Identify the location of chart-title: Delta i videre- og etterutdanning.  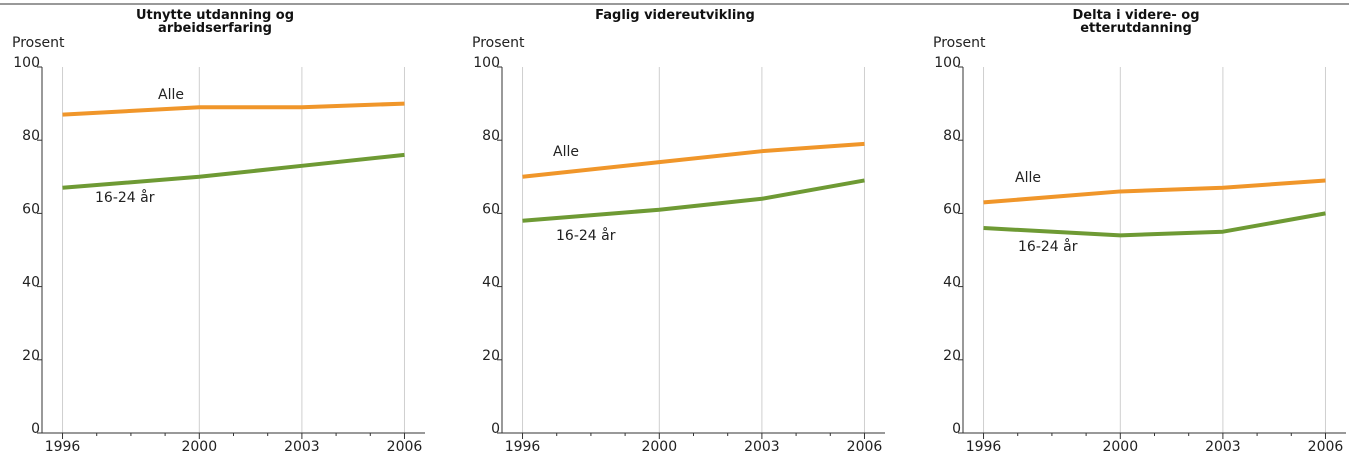
(1136, 22).